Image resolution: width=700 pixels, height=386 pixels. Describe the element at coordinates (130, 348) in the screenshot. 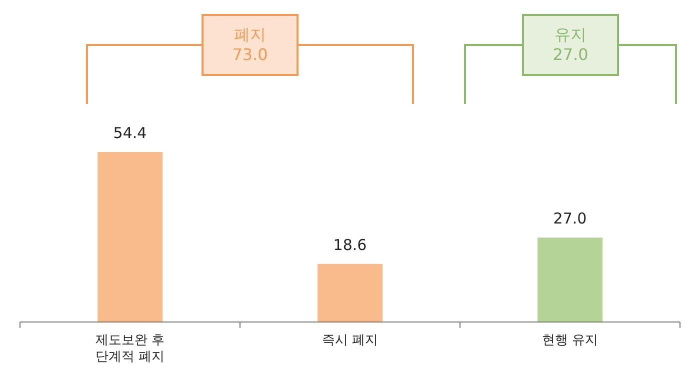

I see `x-tick-label: 제도보완 후 단계적 폐지` at that location.